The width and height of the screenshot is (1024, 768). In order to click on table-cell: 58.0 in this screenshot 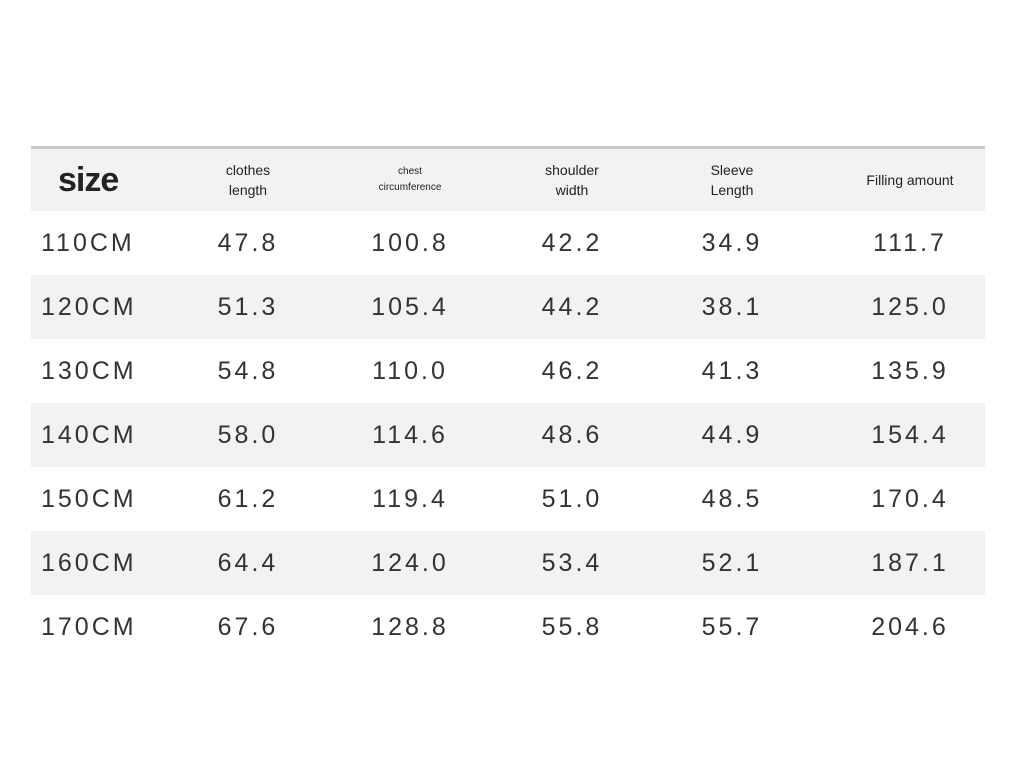, I will do `click(248, 434)`.